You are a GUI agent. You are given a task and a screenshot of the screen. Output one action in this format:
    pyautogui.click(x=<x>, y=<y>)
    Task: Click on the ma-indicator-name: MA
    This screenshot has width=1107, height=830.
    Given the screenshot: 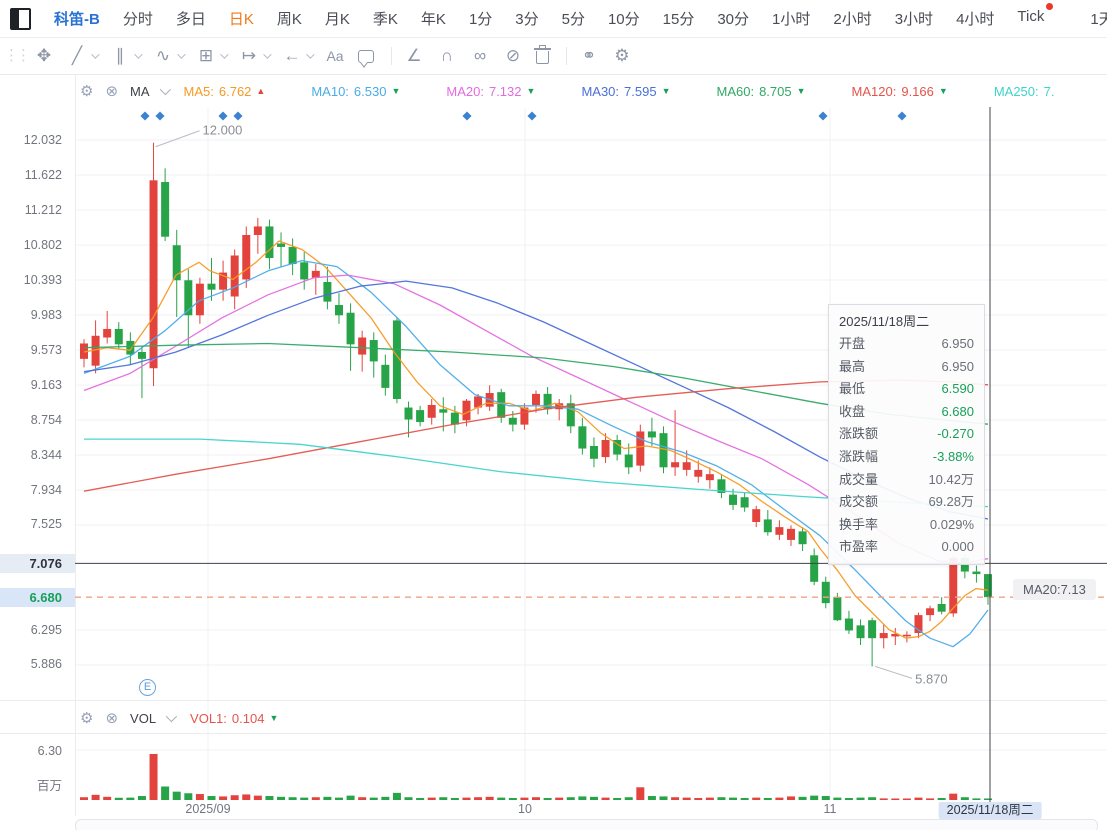 What is the action you would take?
    pyautogui.click(x=140, y=91)
    